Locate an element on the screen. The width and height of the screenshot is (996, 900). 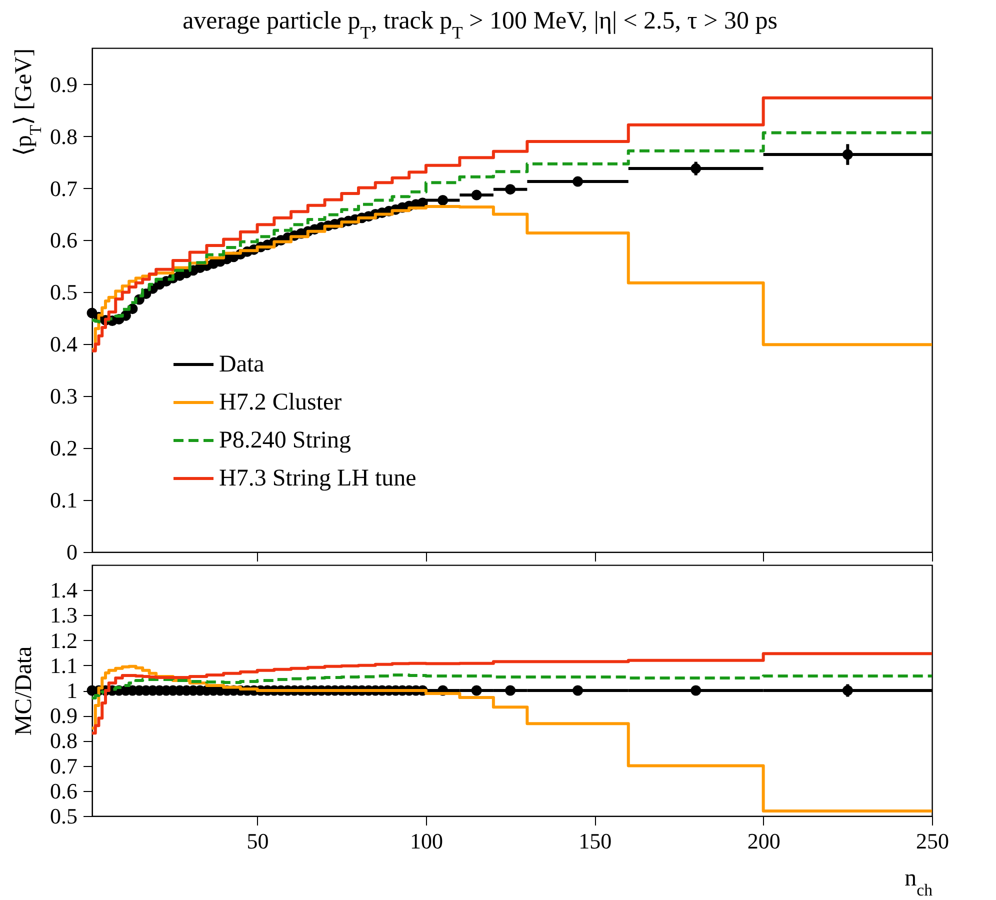
legend-label: H7.2 Cluster is located at coordinates (280, 403).